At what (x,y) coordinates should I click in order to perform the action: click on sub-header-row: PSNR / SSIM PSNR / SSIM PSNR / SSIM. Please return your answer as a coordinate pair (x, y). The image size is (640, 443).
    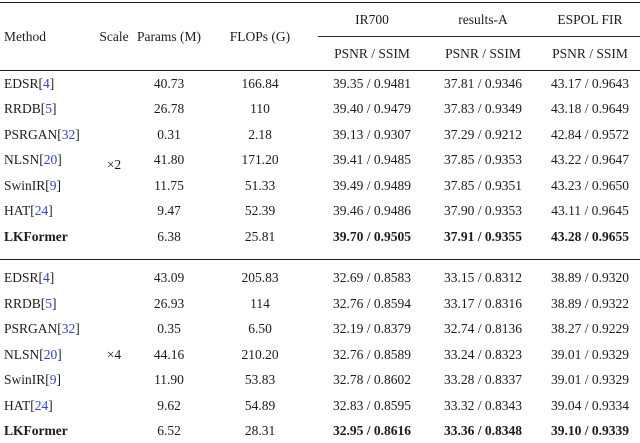
    Looking at the image, I should click on (320, 54).